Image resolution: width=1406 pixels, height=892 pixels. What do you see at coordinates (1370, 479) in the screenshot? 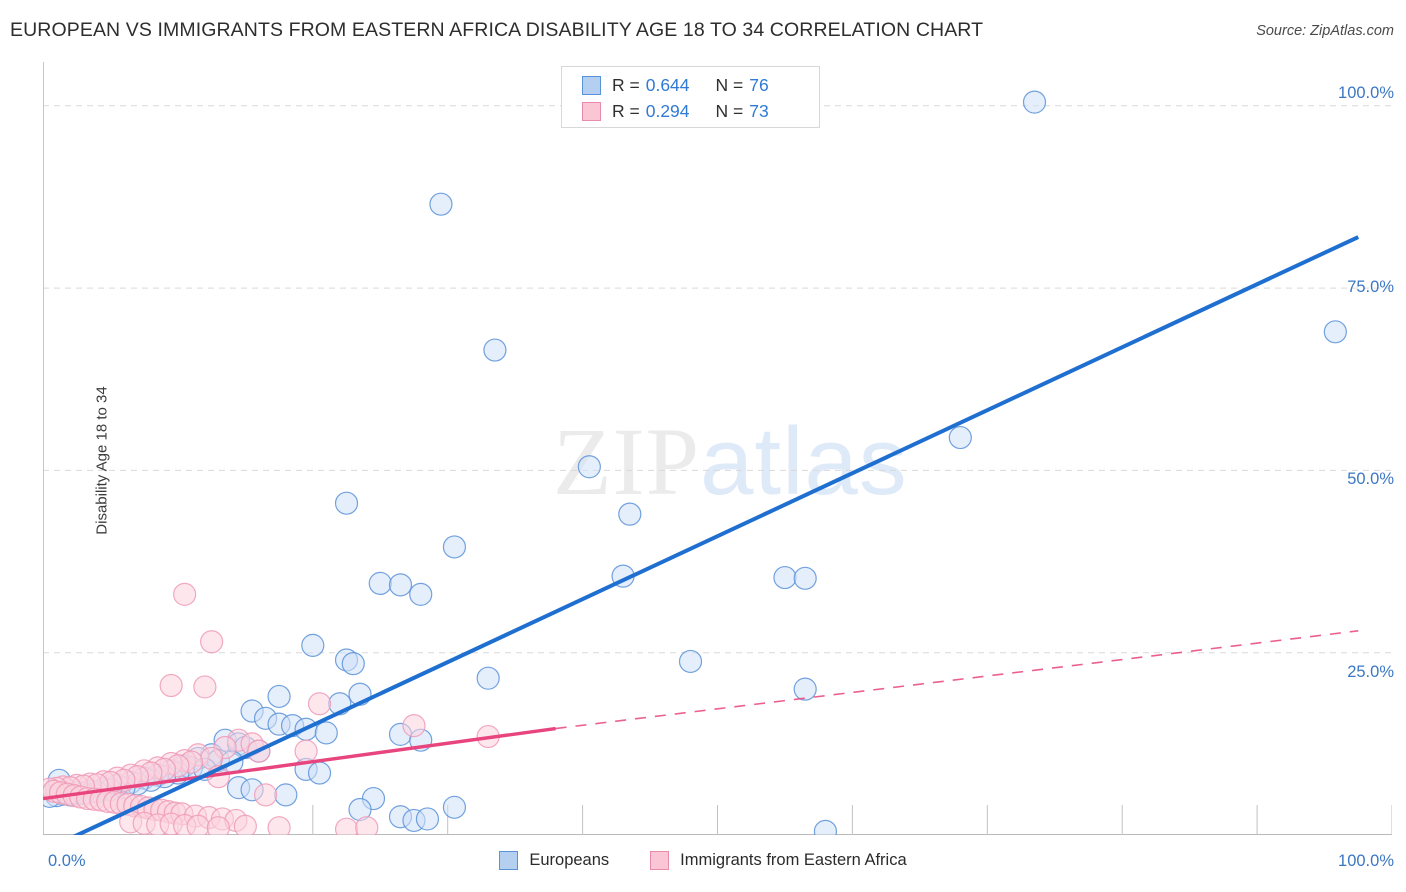
I see `y-tick-label-50: 50.0%` at bounding box center [1370, 479].